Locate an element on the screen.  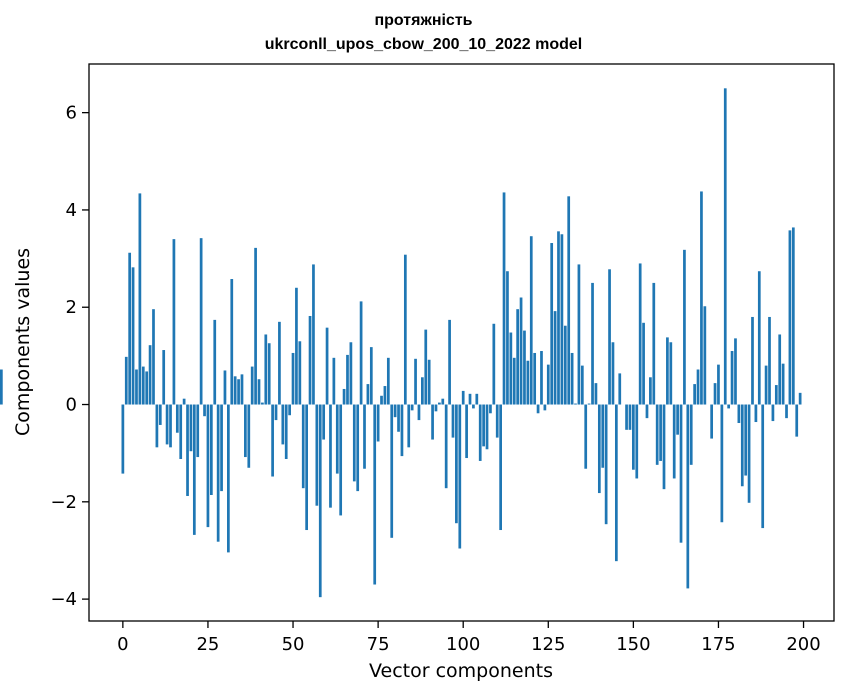
y-axis-label: Components values is located at coordinates (23, 342).